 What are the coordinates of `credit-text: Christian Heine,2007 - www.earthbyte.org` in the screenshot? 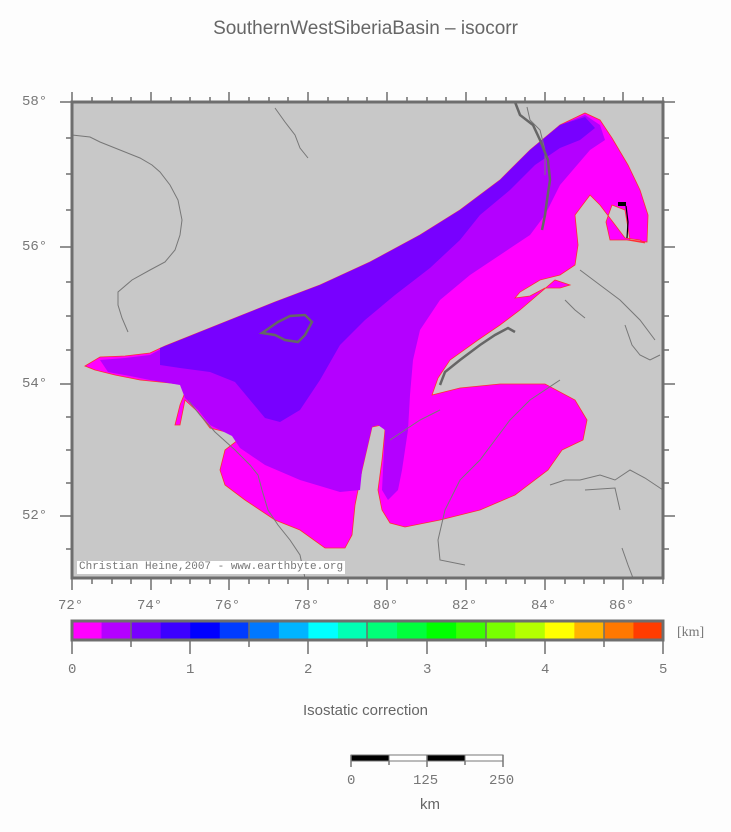 It's located at (211, 567).